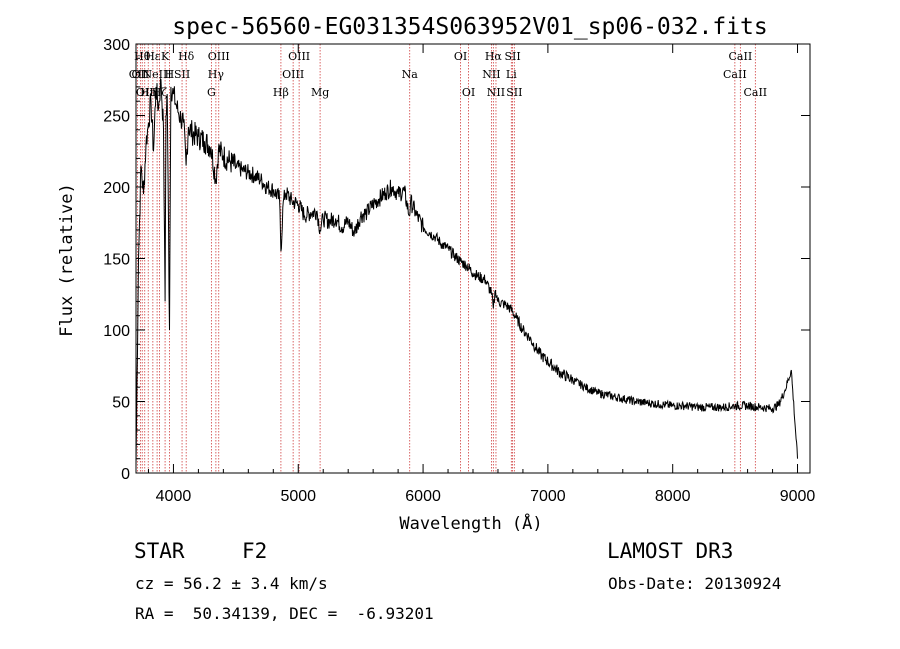  What do you see at coordinates (755, 92) in the screenshot?
I see `line-label-30: CaII` at bounding box center [755, 92].